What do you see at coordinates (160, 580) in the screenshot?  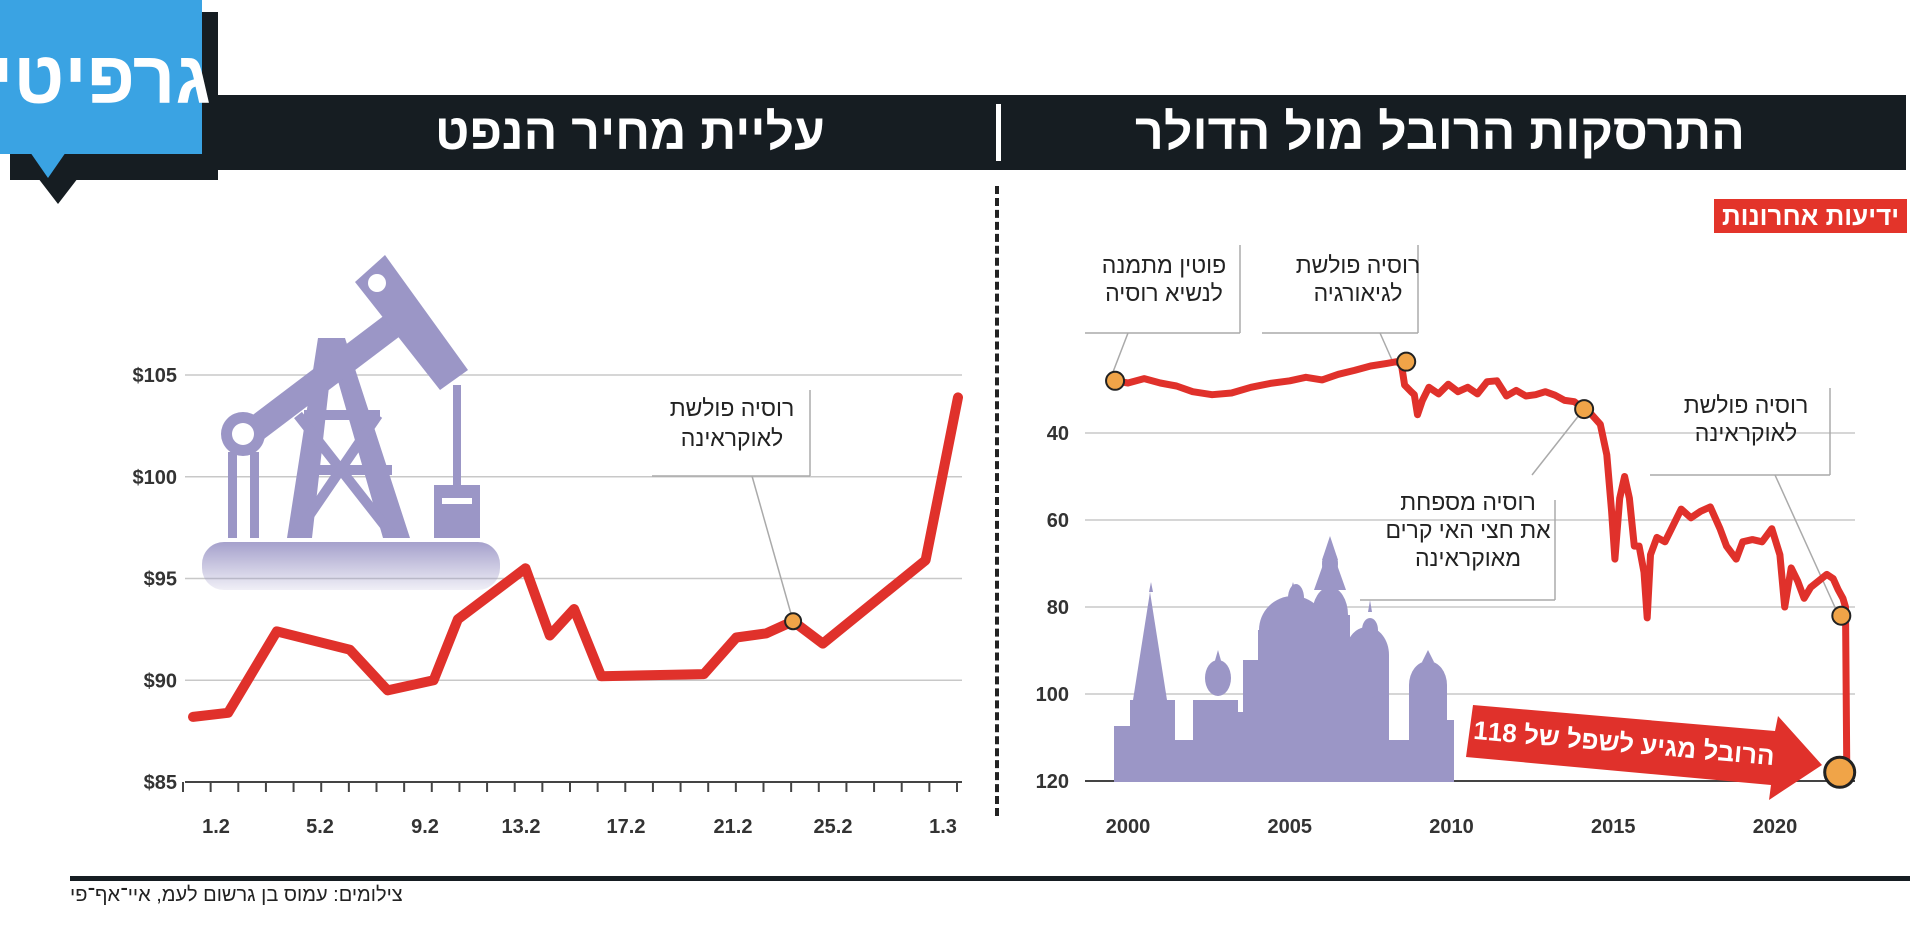 I see `oil-y-tick: $95` at bounding box center [160, 580].